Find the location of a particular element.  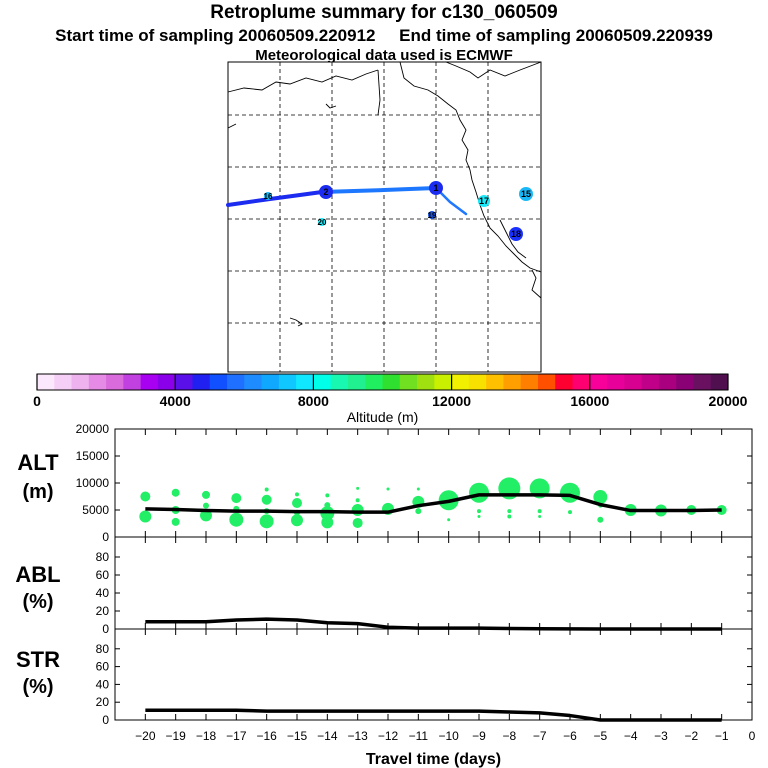

map-markers: 1 2 15 16 17 18 19 20 is located at coordinates (398, 211).